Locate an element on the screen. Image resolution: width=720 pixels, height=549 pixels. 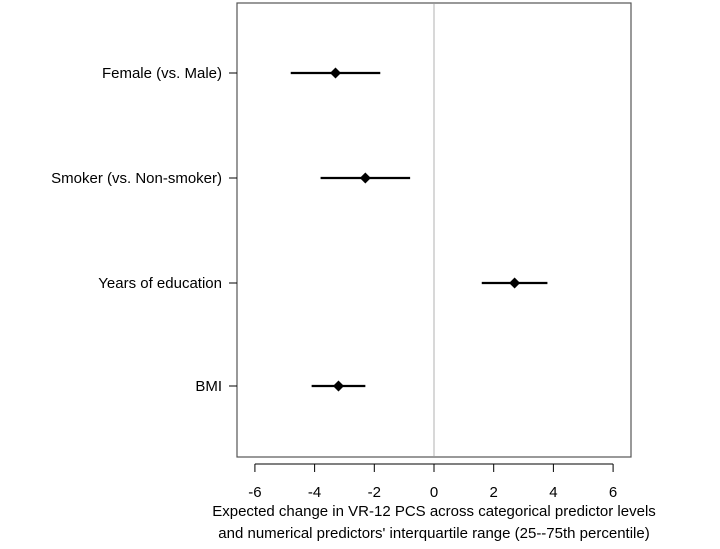
forest-row: Smoker (vs. Non-smoker) is located at coordinates (231, 178).